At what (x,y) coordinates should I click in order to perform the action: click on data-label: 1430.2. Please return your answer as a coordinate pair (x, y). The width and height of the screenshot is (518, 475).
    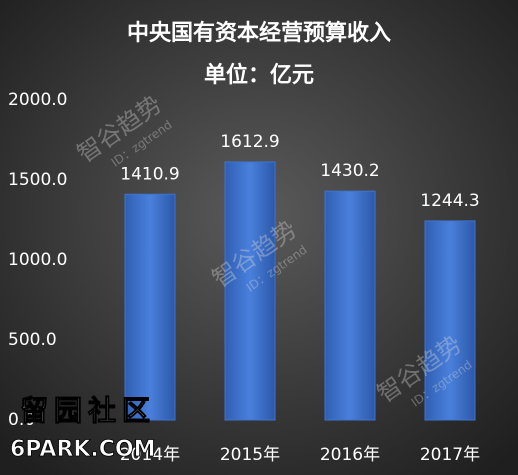
    Looking at the image, I should click on (349, 171).